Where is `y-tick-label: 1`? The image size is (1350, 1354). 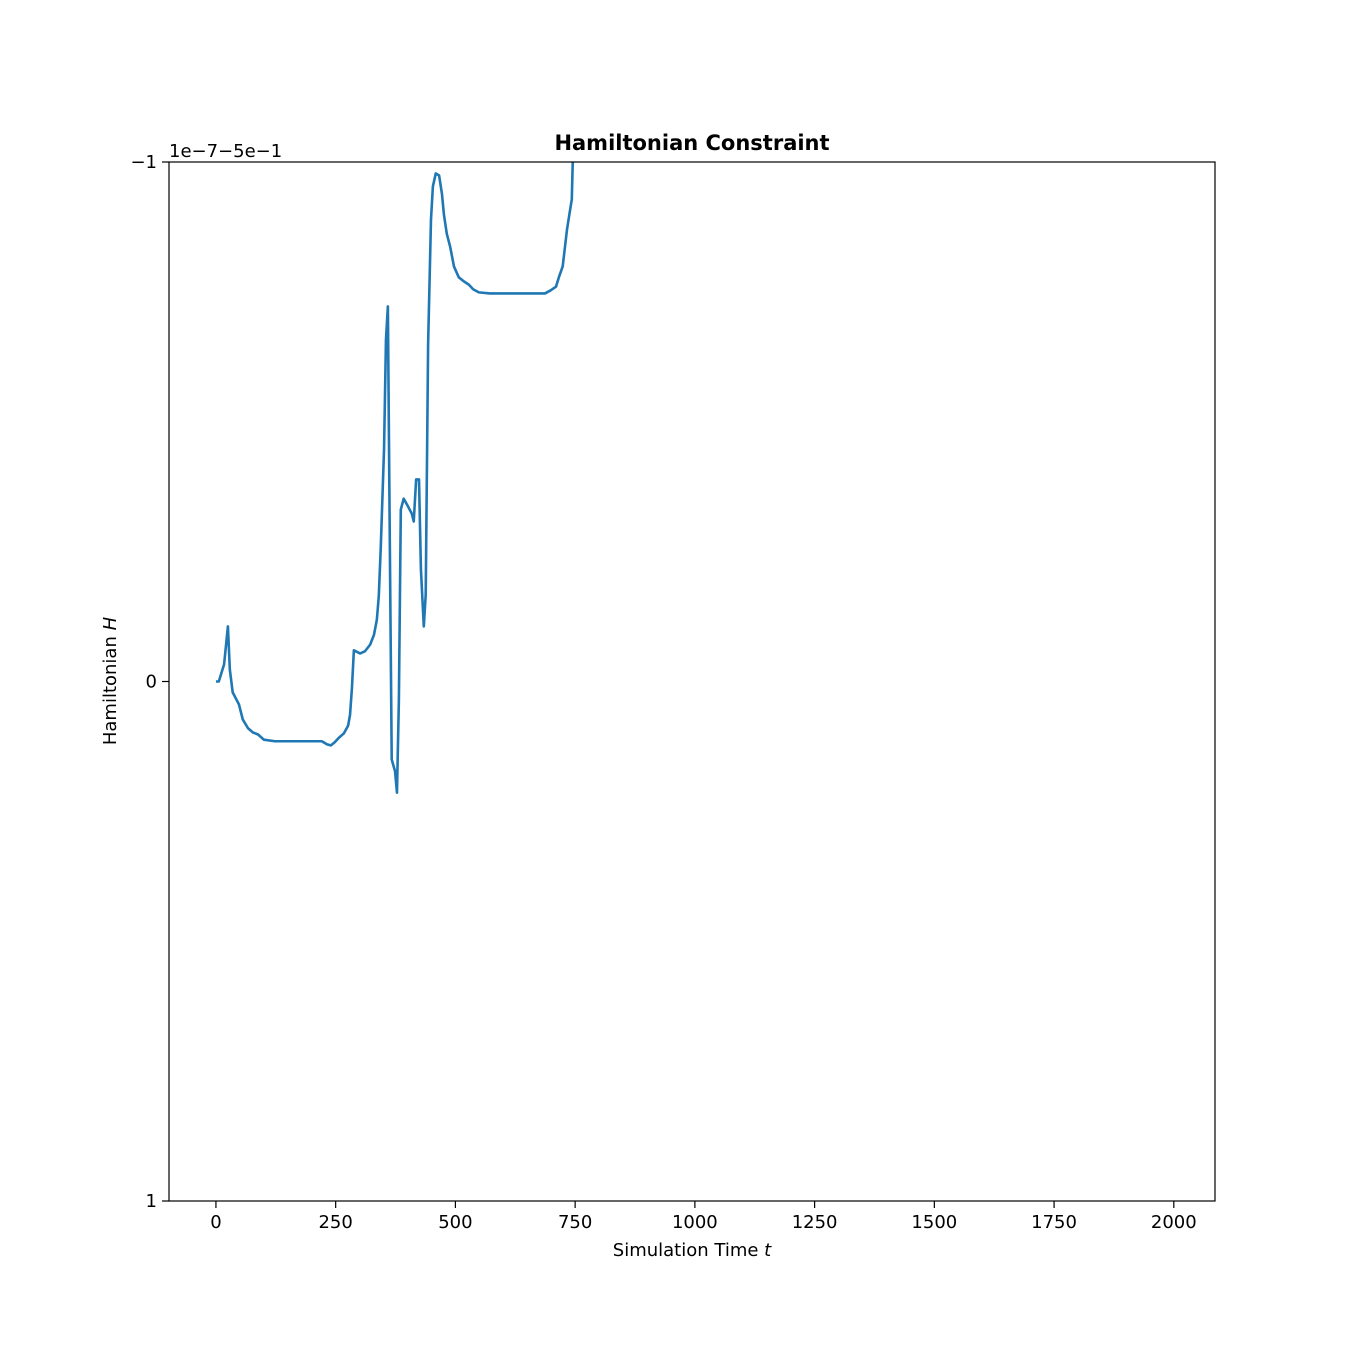
y-tick-label: 1 is located at coordinates (151, 1201).